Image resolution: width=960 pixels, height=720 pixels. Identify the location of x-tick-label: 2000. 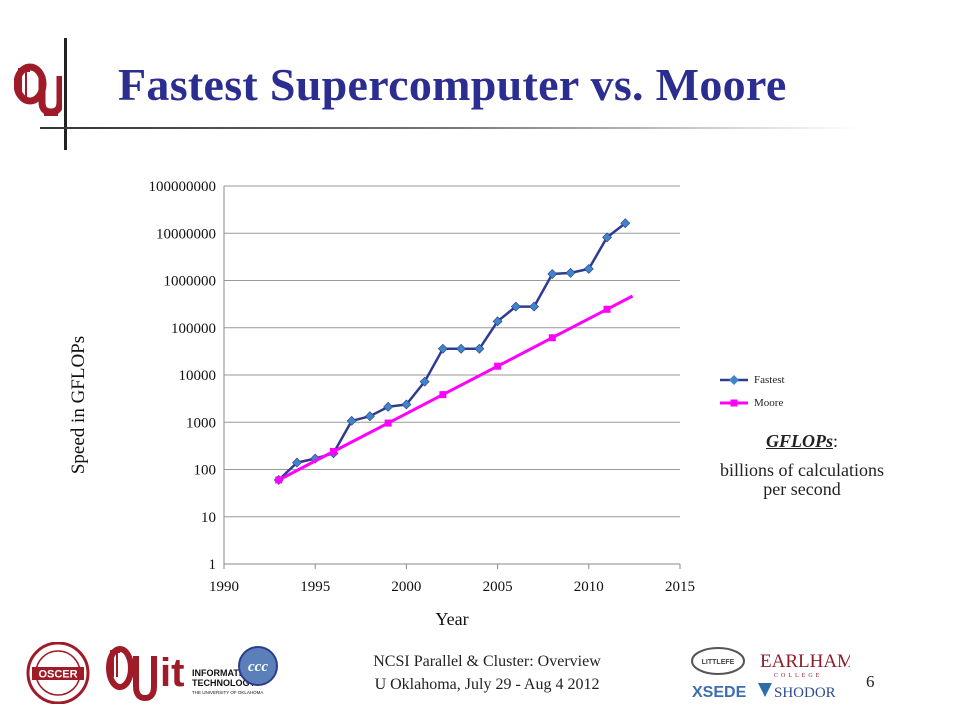
(406, 587).